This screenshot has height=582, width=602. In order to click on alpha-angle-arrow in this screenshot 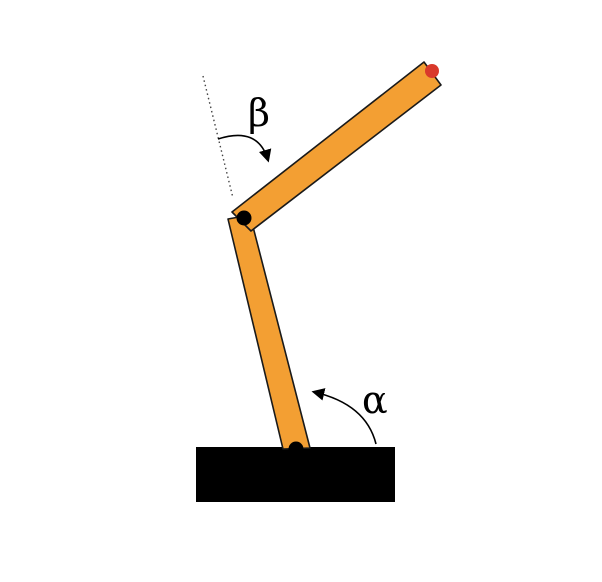, I will do `click(344, 416)`.